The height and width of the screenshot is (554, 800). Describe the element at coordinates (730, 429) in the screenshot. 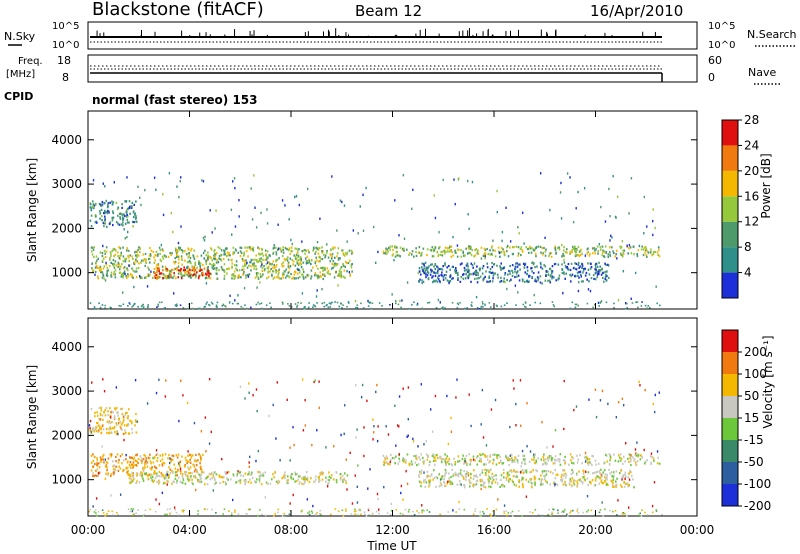

I see `velocity-colorbar-segment` at that location.